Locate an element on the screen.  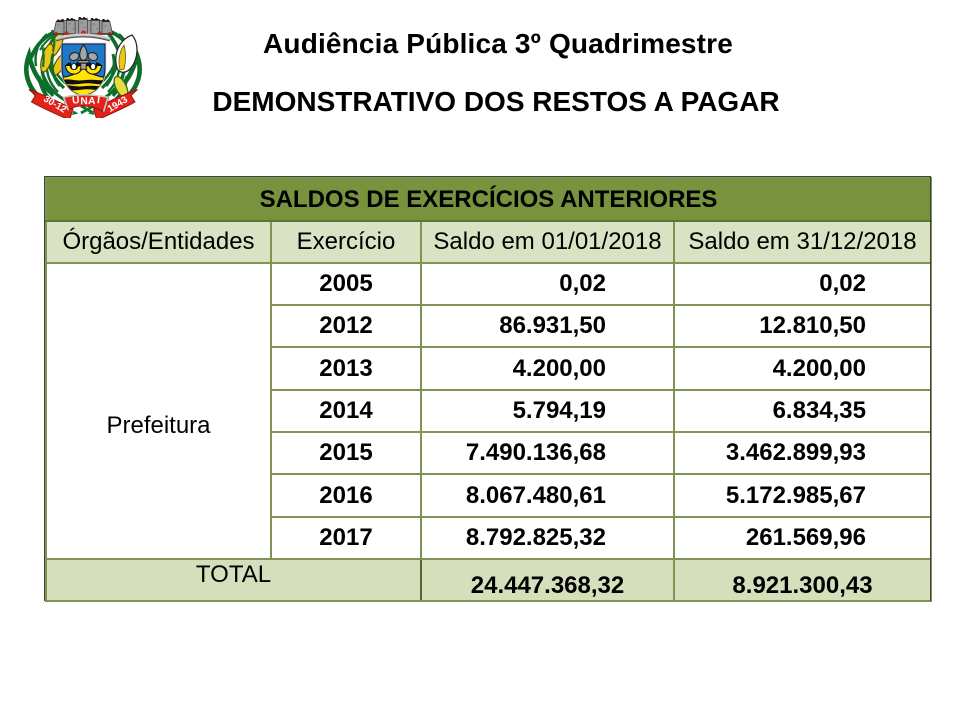
svg-text: N is located at coordinates (84, 101).